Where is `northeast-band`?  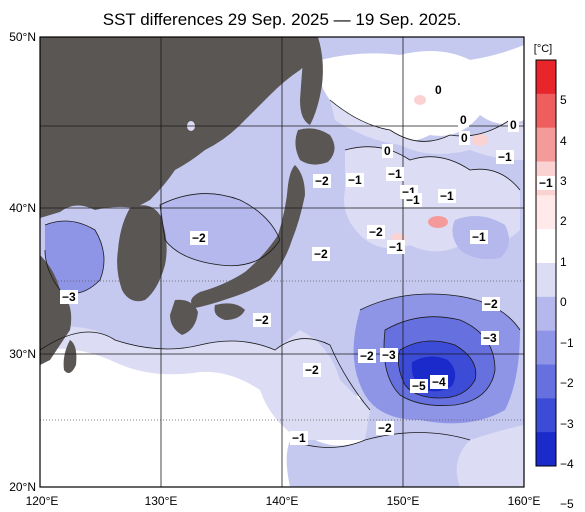 northeast-band is located at coordinates (427, 130).